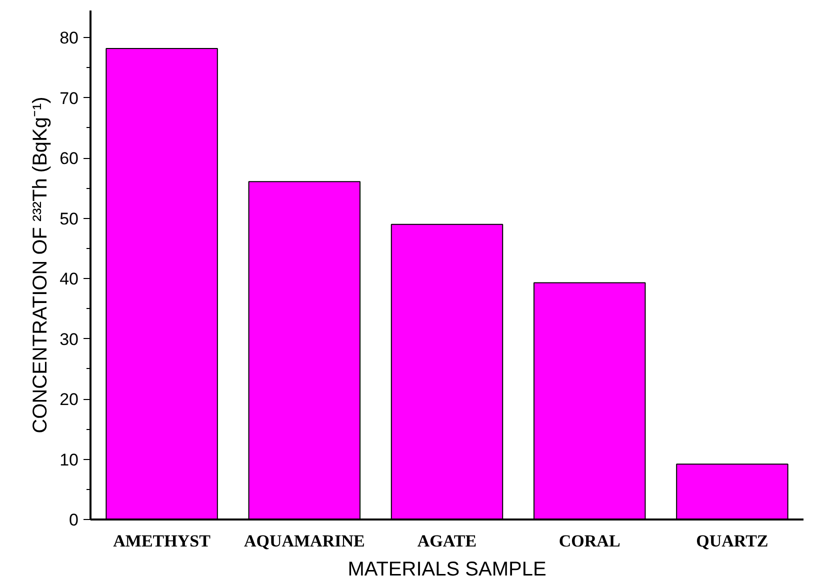  I want to click on x-tick-label: QUARTZ, so click(732, 541).